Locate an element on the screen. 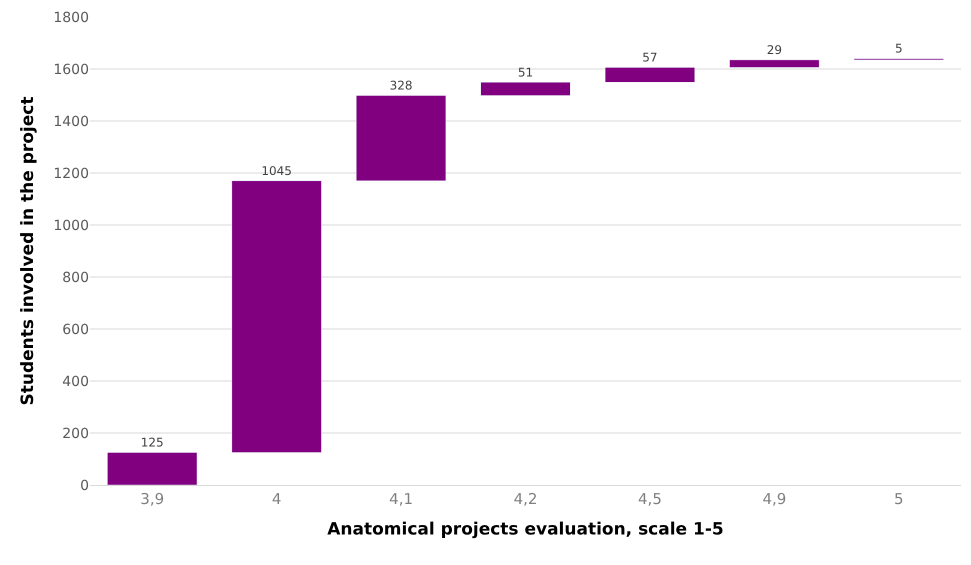  y-tick-label: 1600 is located at coordinates (71, 70).